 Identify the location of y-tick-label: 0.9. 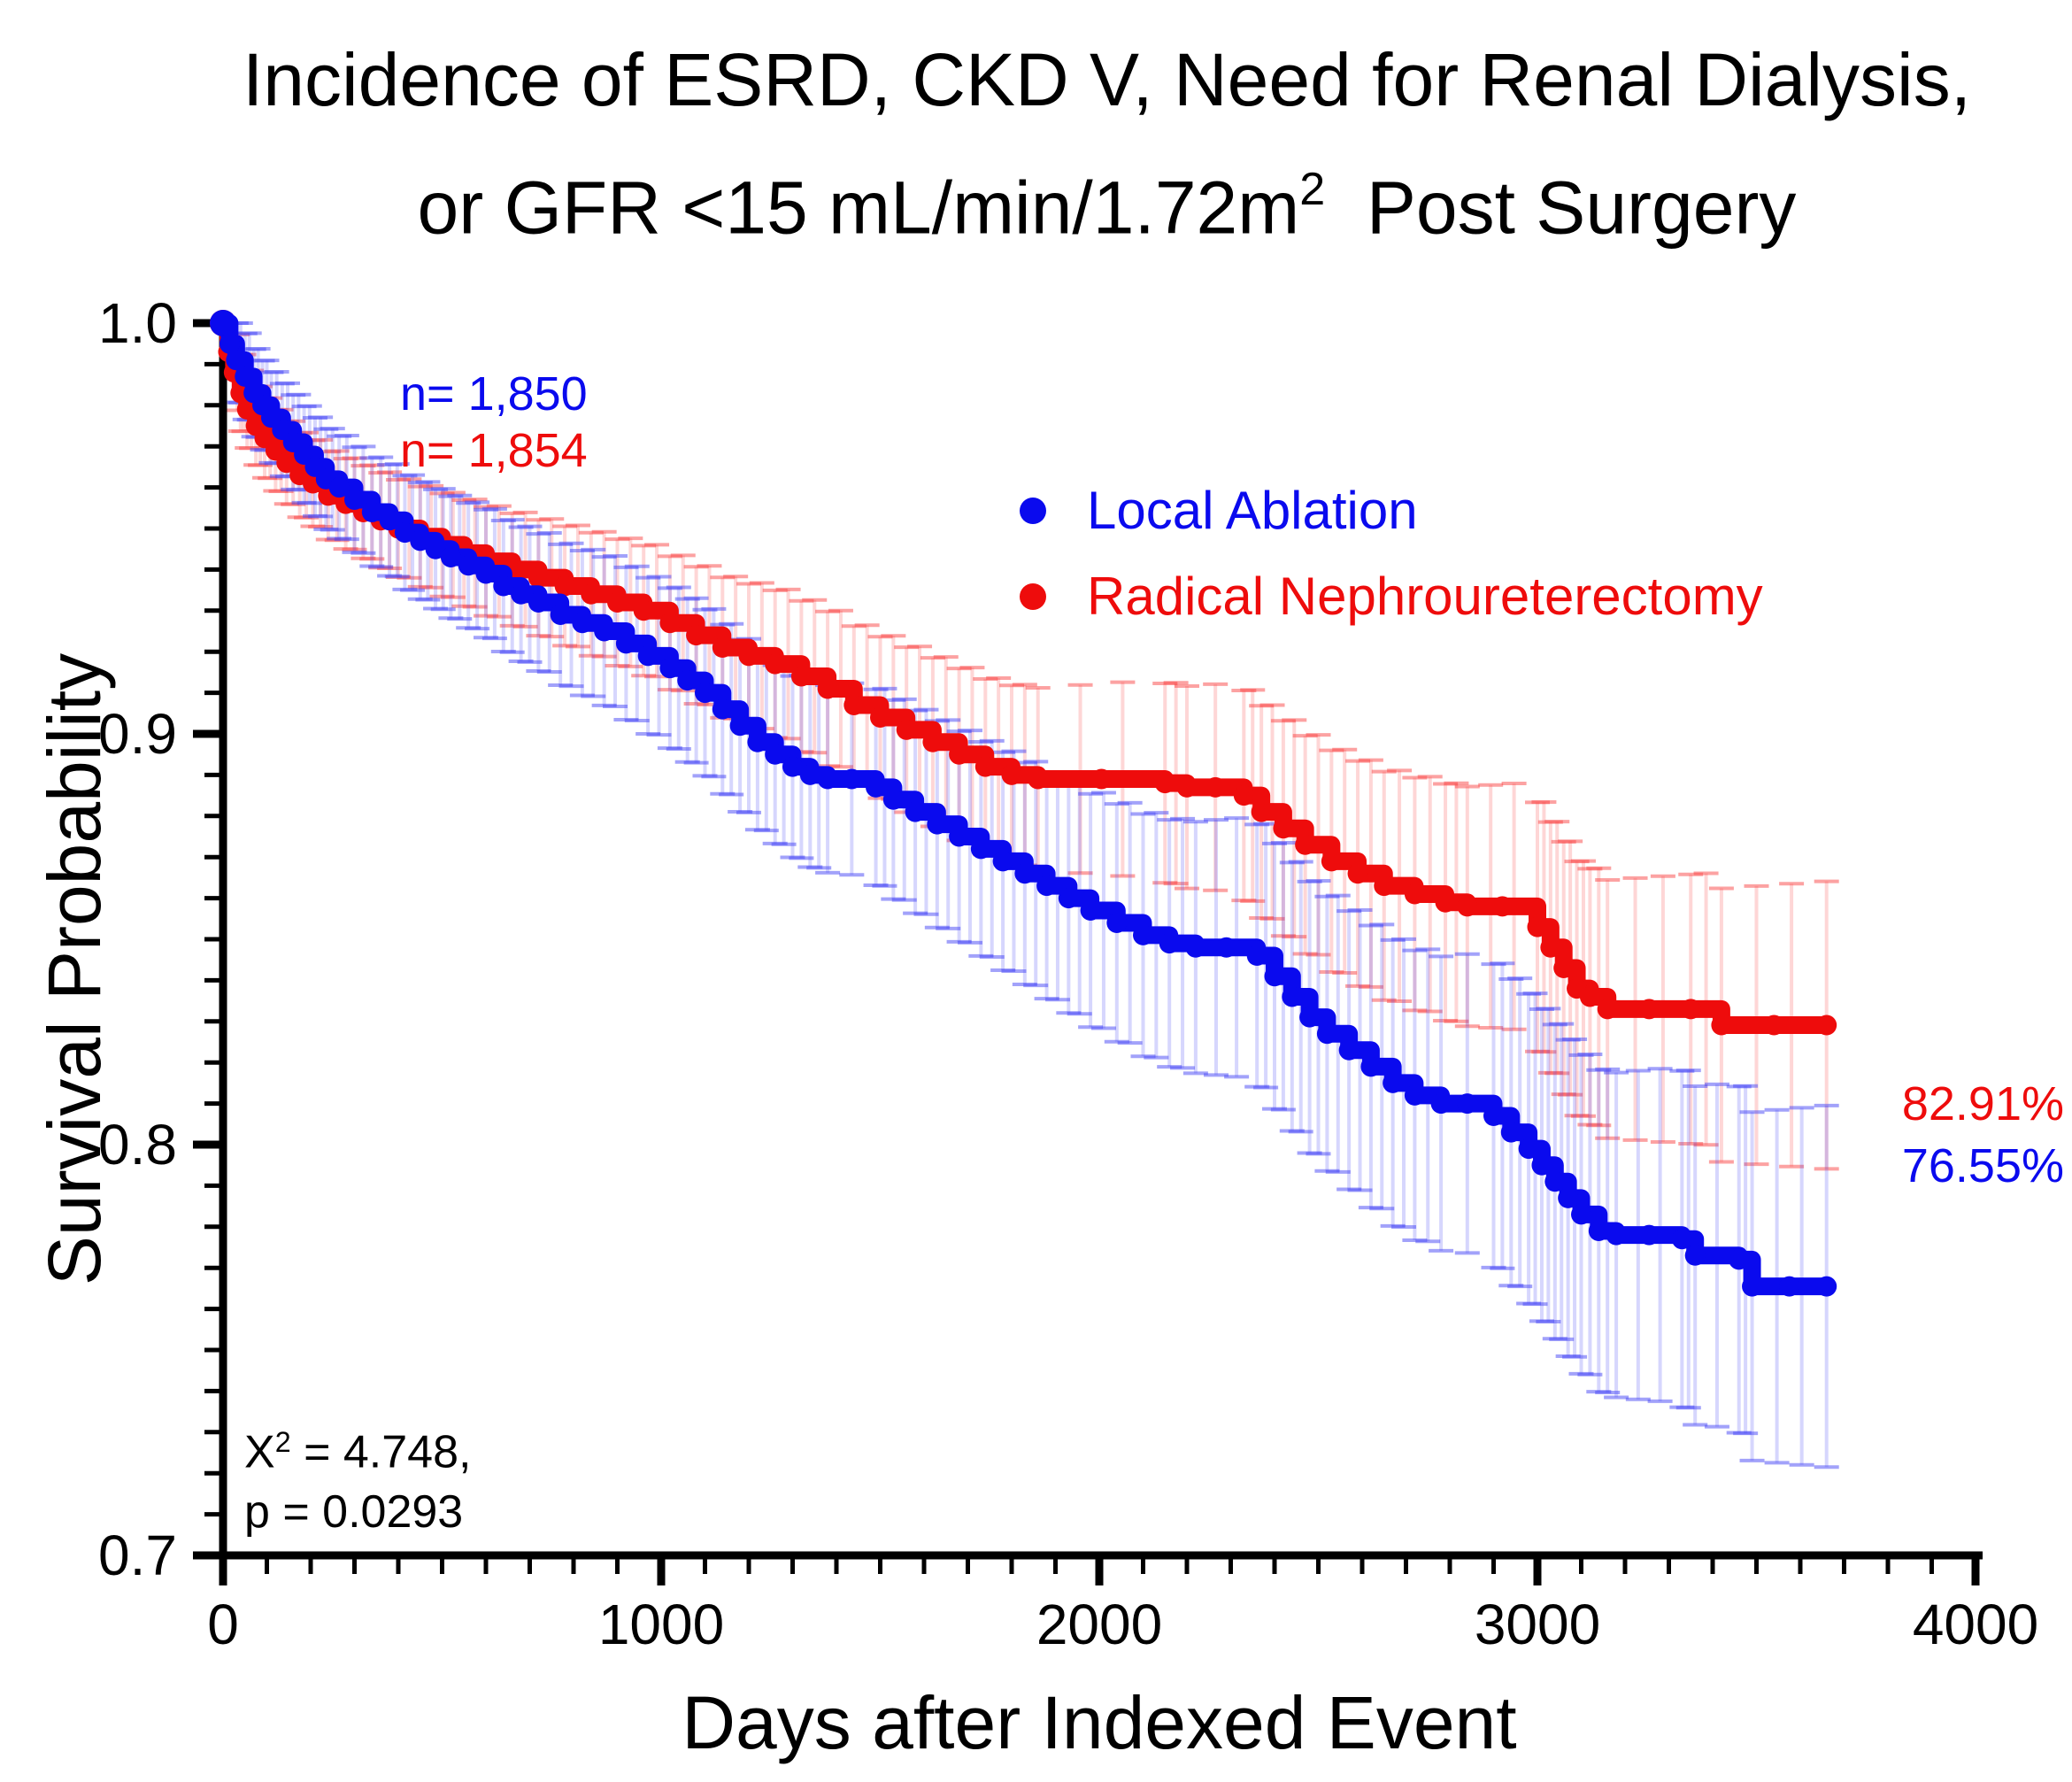
(137, 734).